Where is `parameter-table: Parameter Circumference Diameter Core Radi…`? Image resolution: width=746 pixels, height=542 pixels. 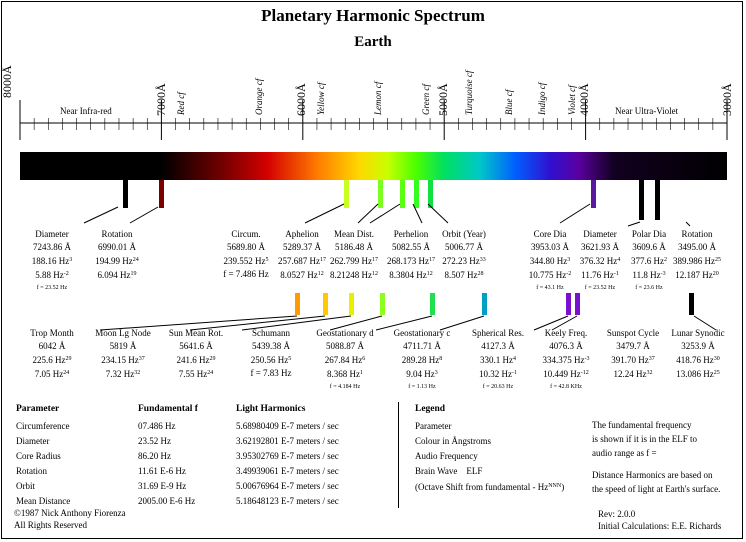 parameter-table: Parameter Circumference Diameter Core Radi… is located at coordinates (43, 455).